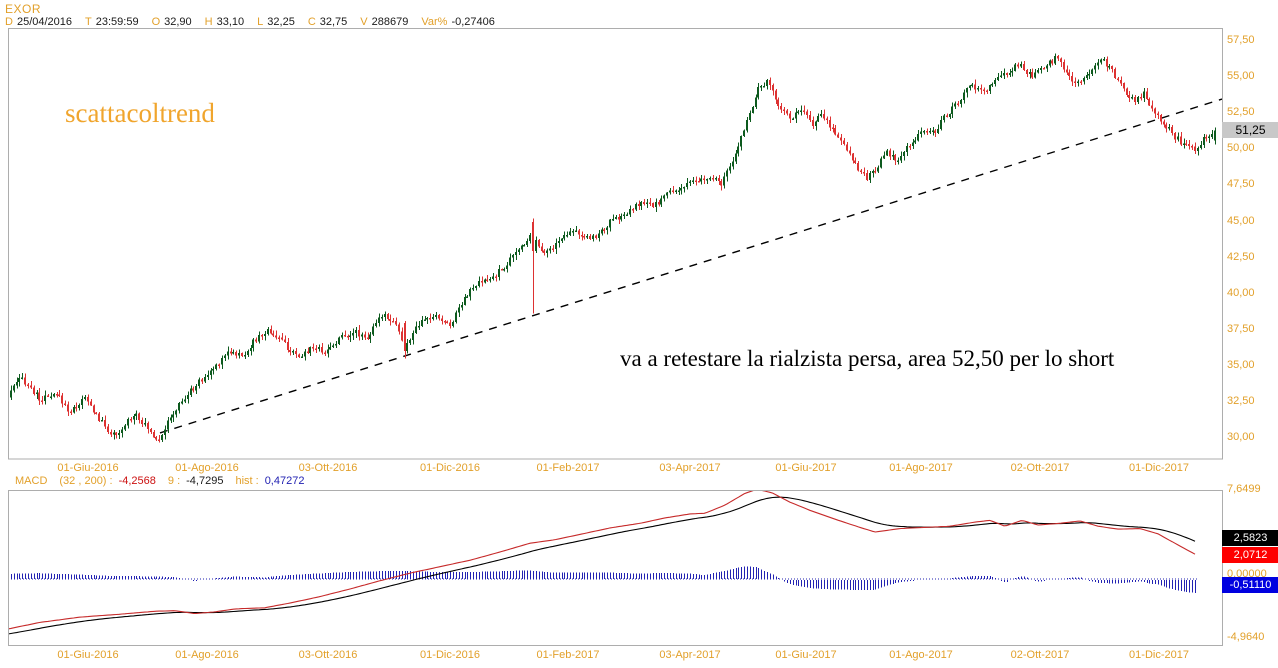 This screenshot has height=668, width=1278. What do you see at coordinates (1241, 292) in the screenshot?
I see `price-axis-tick: 40,00` at bounding box center [1241, 292].